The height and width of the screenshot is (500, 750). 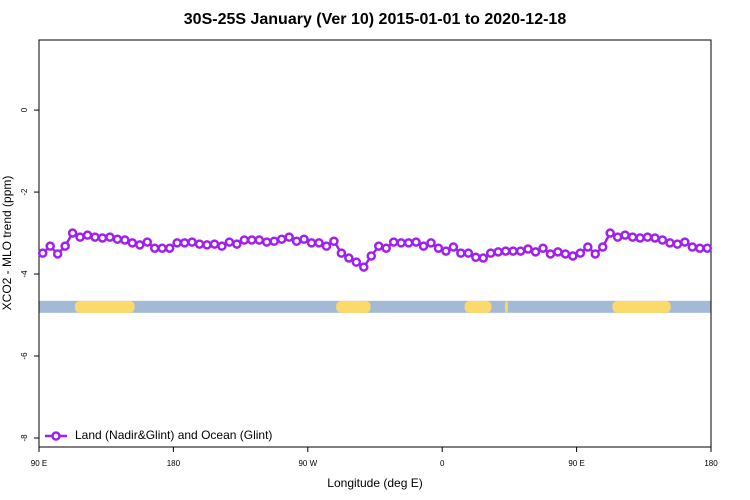 What do you see at coordinates (374, 483) in the screenshot?
I see `x-axis-label: Longitude (deg E)` at bounding box center [374, 483].